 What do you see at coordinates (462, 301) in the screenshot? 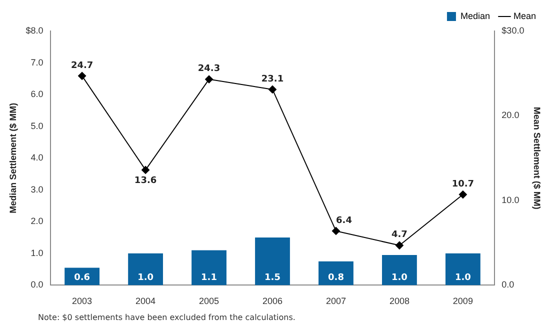
I see `x-tick-label: 2009` at bounding box center [462, 301].